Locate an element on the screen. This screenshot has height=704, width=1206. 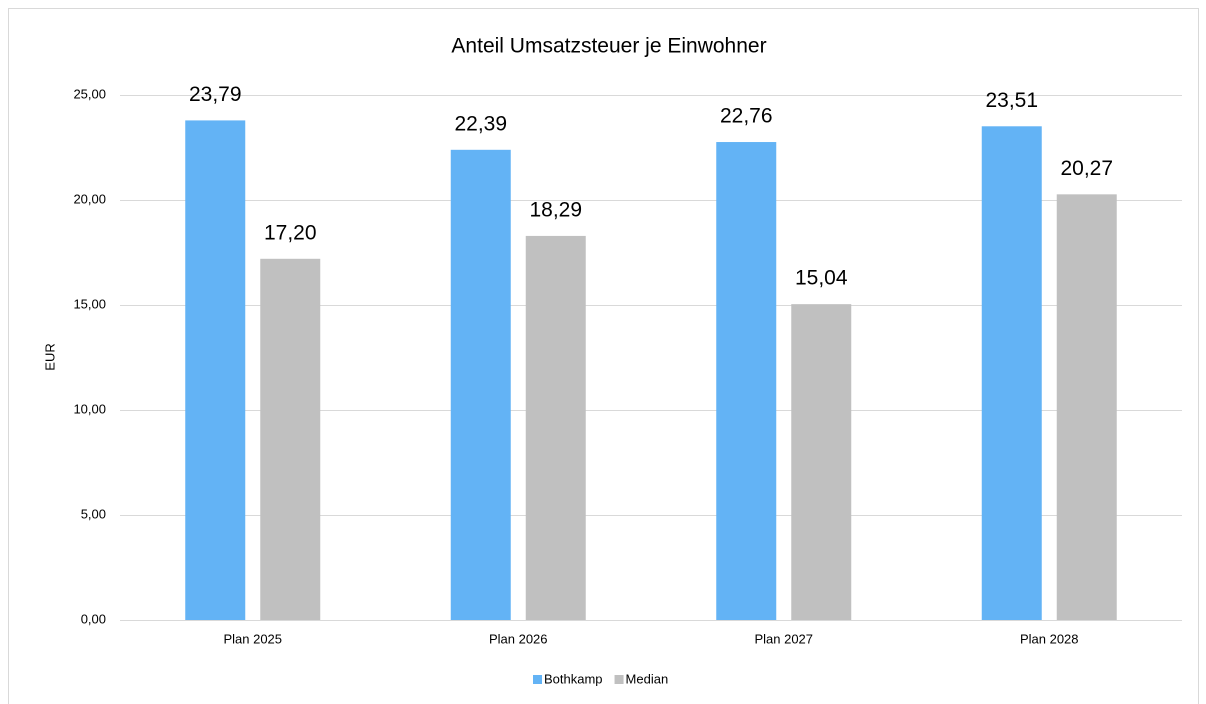
y-tick-label: 15,00 is located at coordinates (89, 303).